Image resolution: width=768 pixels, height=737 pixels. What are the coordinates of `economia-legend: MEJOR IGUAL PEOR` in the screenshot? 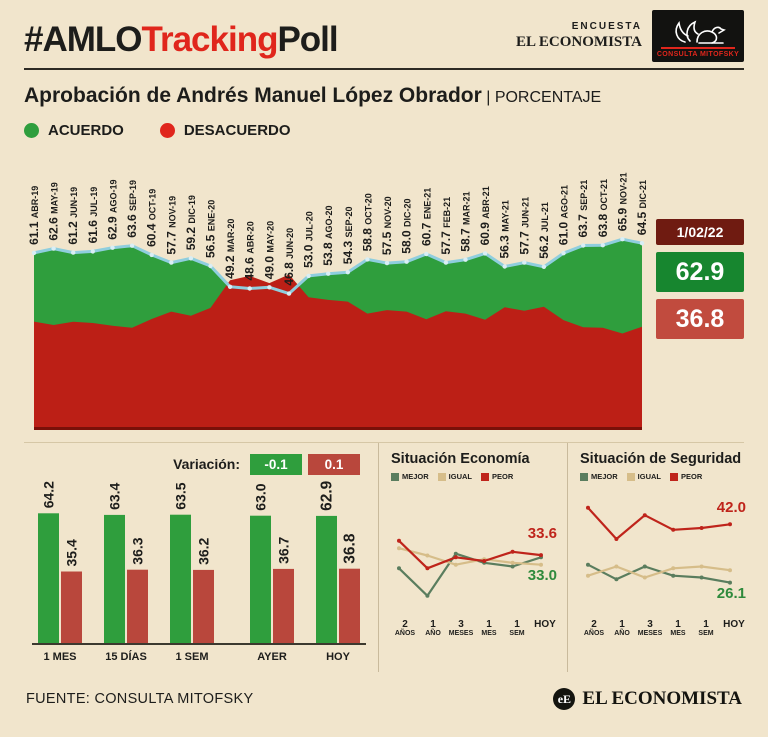 It's located at (475, 476).